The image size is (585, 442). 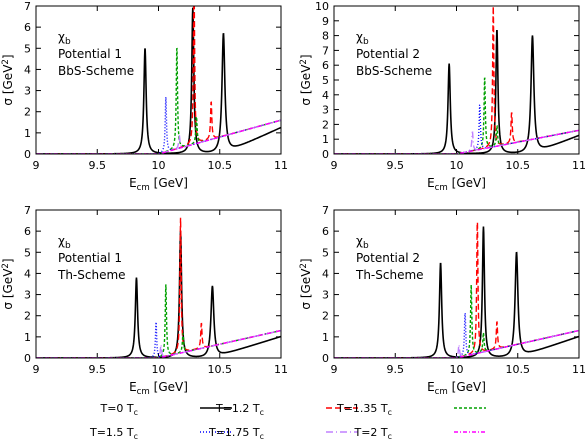 What do you see at coordinates (239, 409) in the screenshot?
I see `legend-entry-label: T=1.2 Tc` at bounding box center [239, 409].